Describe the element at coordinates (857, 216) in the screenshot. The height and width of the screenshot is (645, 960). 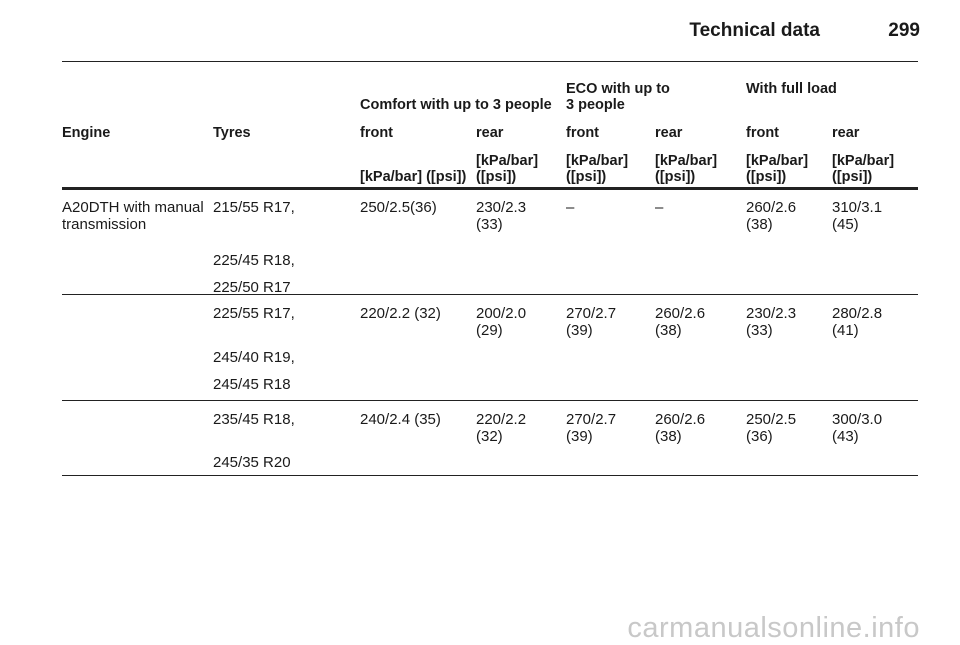
I see `pressure-cell: 310/3.1 (45)` at that location.